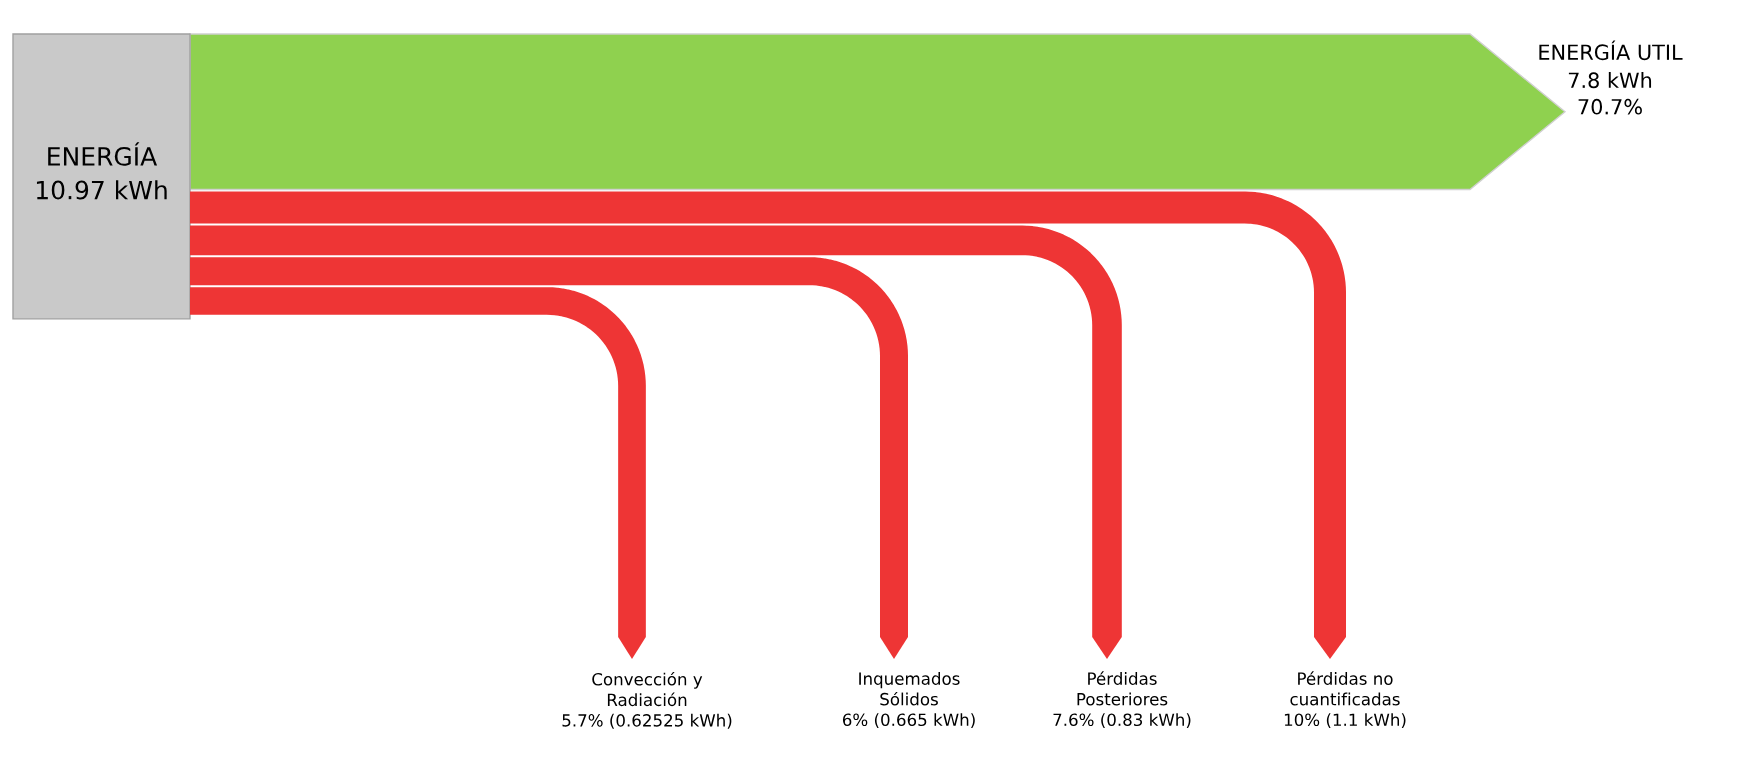 The height and width of the screenshot is (771, 1753). Describe the element at coordinates (1610, 93) in the screenshot. I see `data-label: 7.8 kWh 70.7%` at that location.